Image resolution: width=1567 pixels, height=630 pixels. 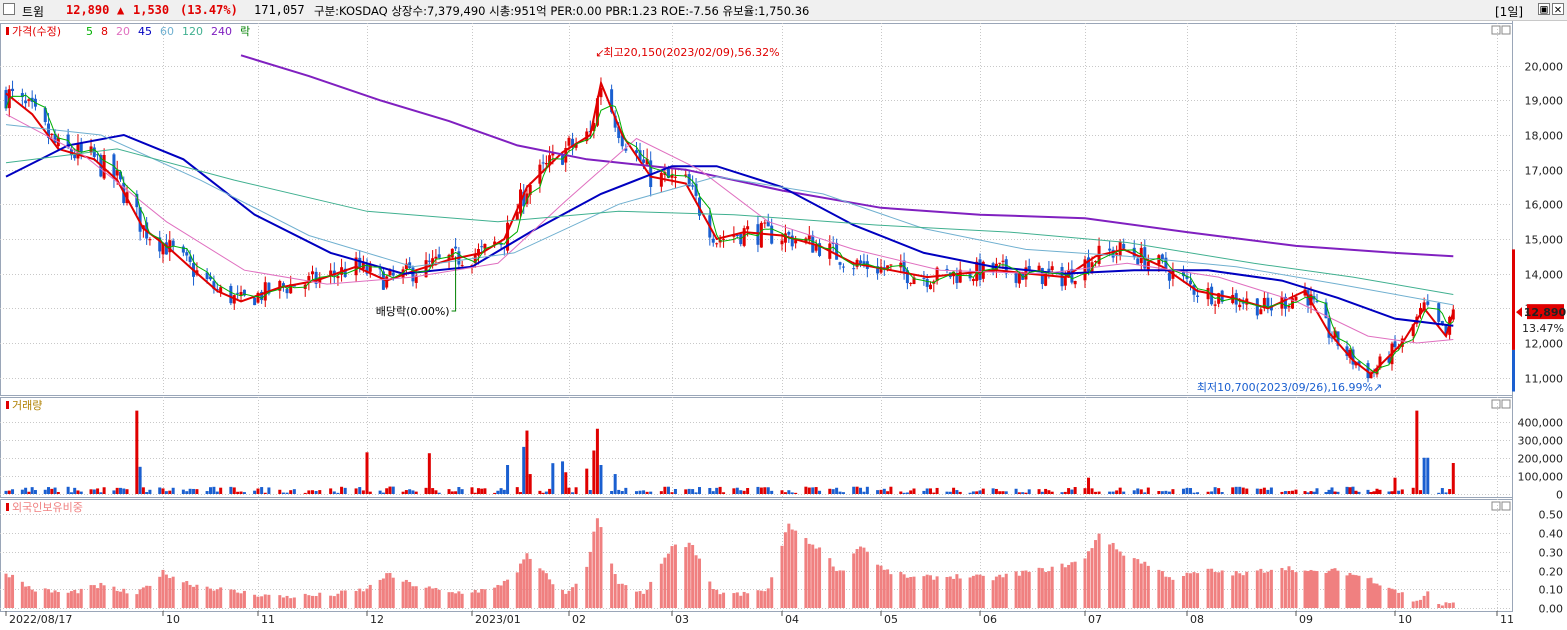 I want to click on restore-icon: ▣, so click(x=1544, y=9).